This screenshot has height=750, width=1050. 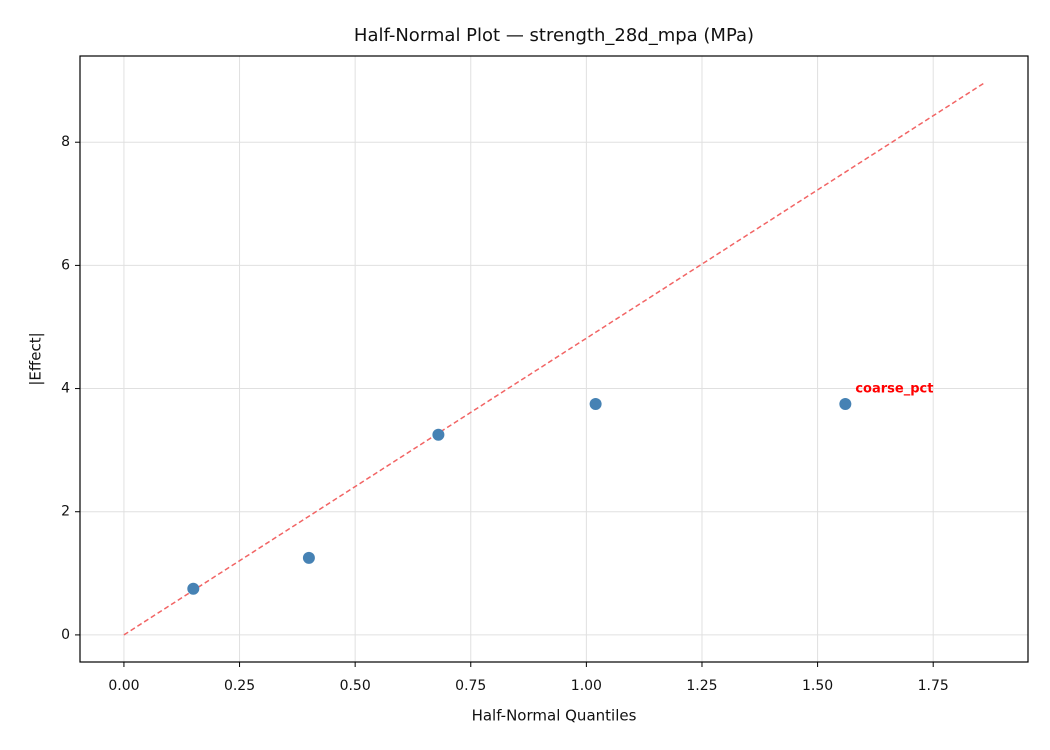 What do you see at coordinates (36, 358) in the screenshot?
I see `y-axis-label: |Effect|` at bounding box center [36, 358].